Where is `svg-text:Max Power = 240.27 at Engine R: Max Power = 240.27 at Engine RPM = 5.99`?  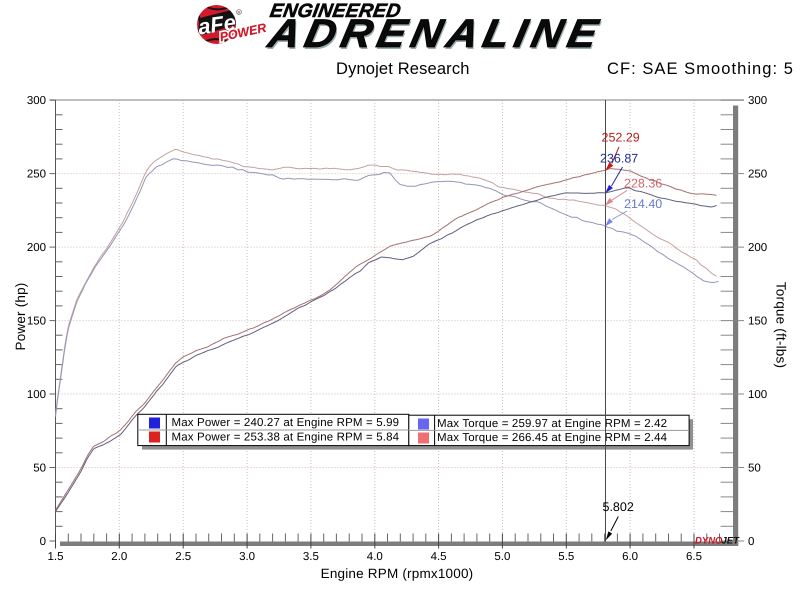 svg-text:Max Power = 240.27 at Engine R: Max Power = 240.27 at Engine RPM = 5.99 is located at coordinates (286, 423).